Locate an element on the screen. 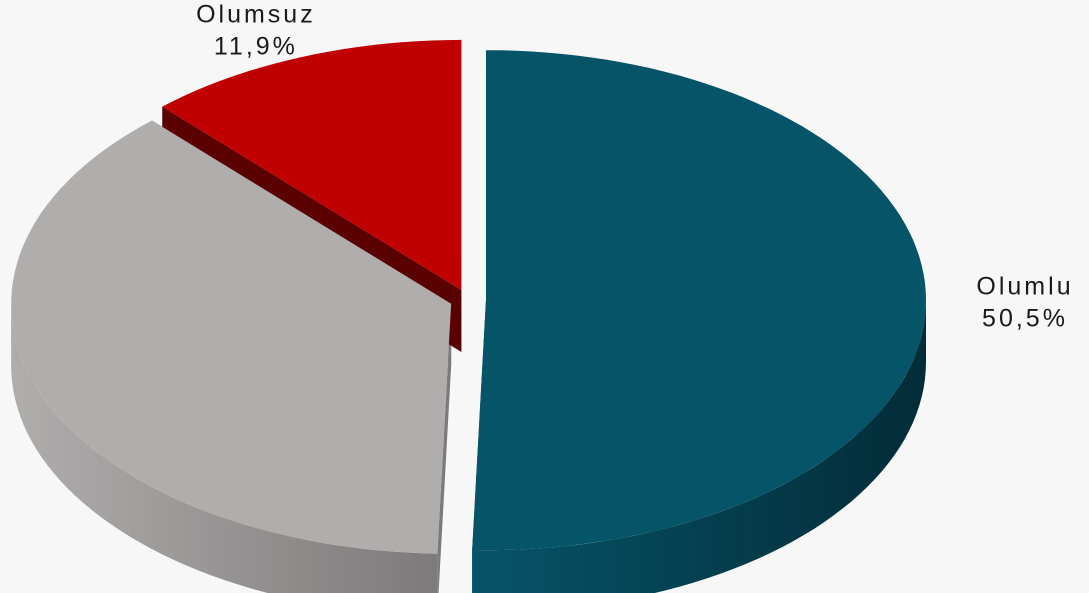  pie-slice is located at coordinates (312, 164).